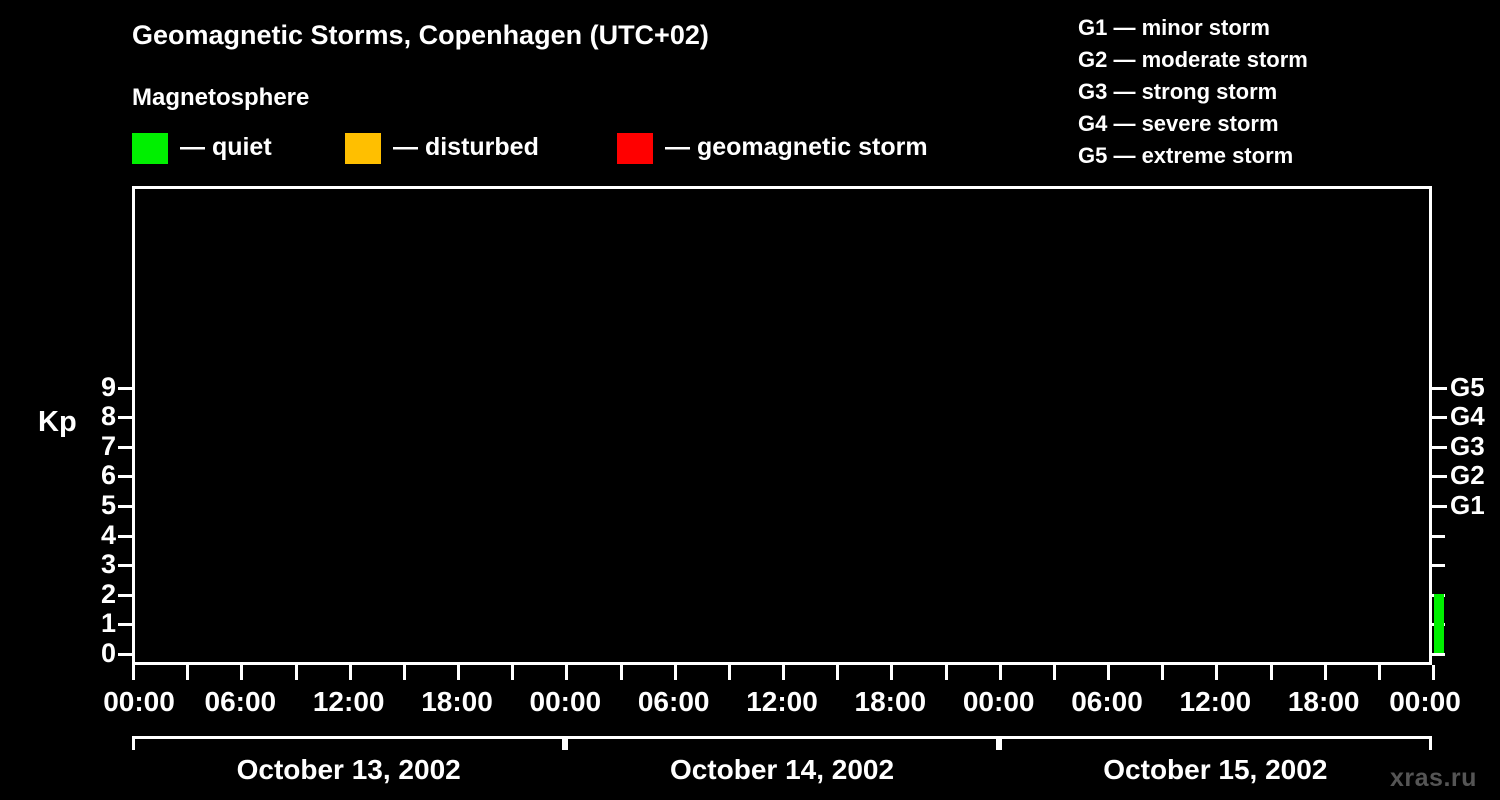  What do you see at coordinates (1439, 418) in the screenshot?
I see `g-axis-tick-G4` at bounding box center [1439, 418].